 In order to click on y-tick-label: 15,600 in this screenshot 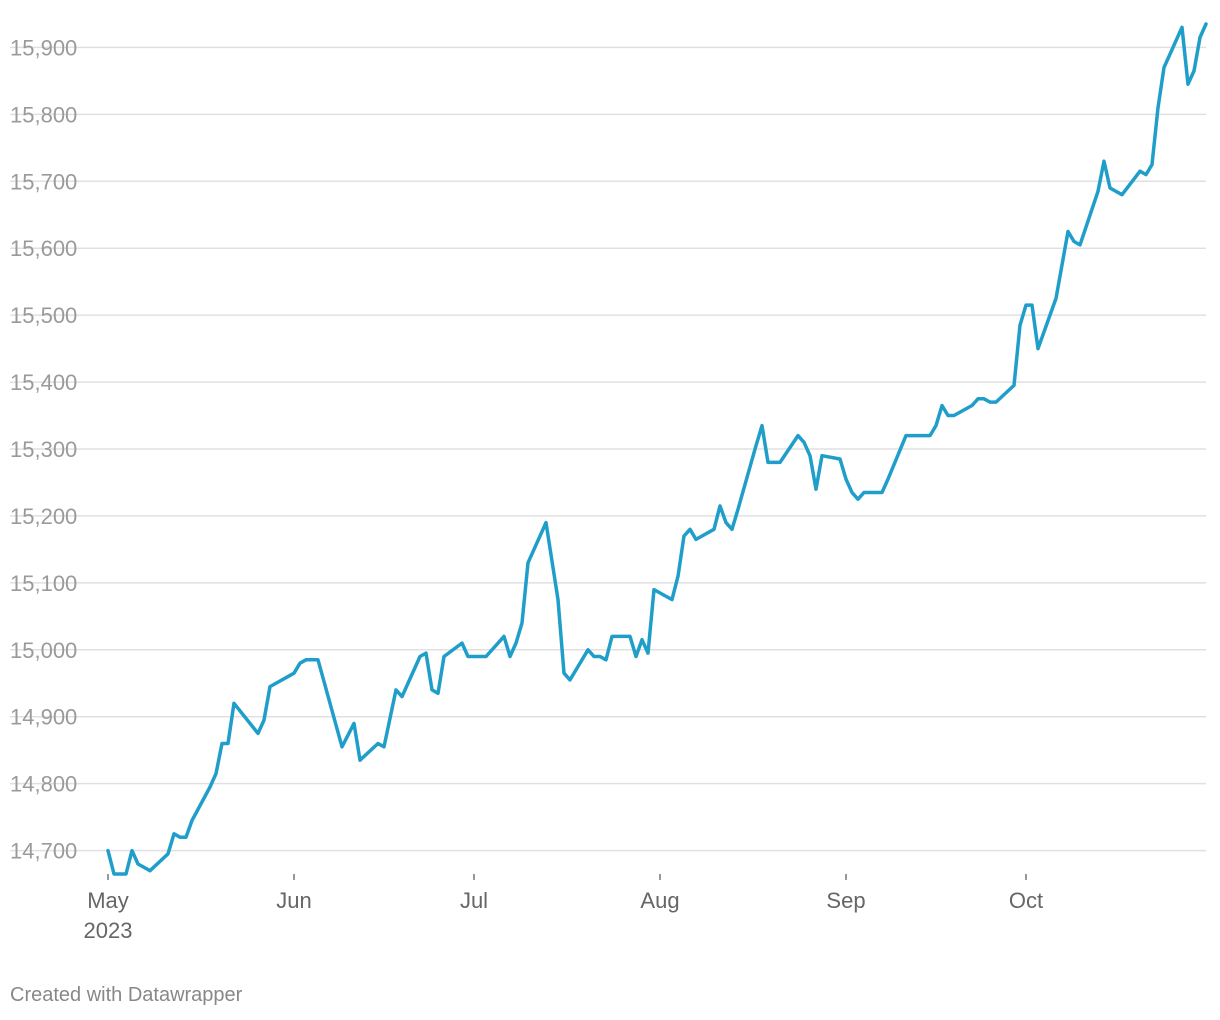, I will do `click(43, 248)`.